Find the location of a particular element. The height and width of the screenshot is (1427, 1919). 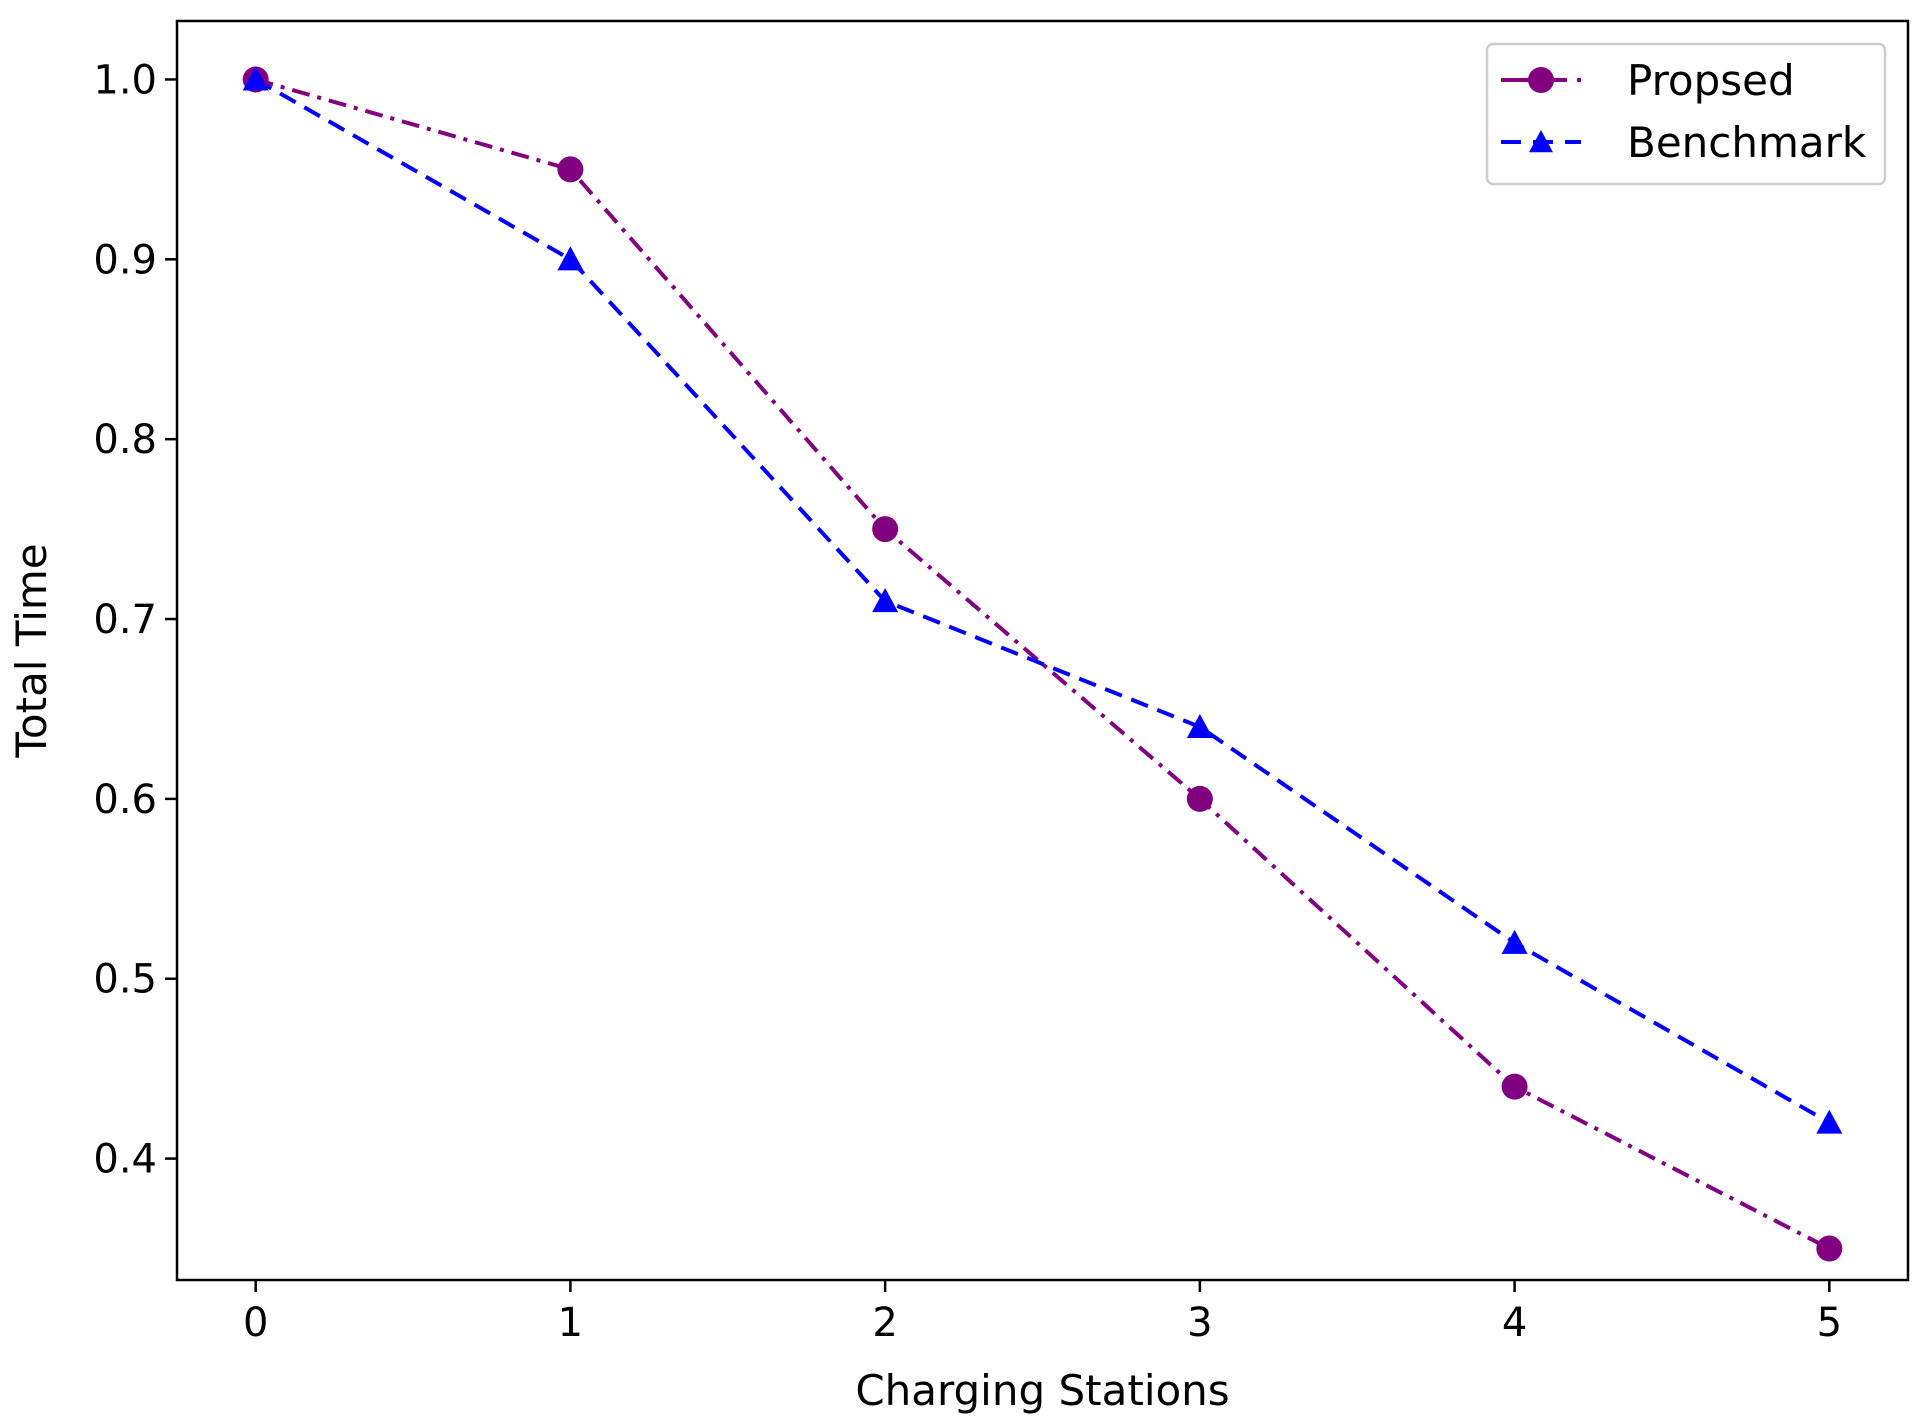

x-axis-title: Charging Stations is located at coordinates (1042, 1390).